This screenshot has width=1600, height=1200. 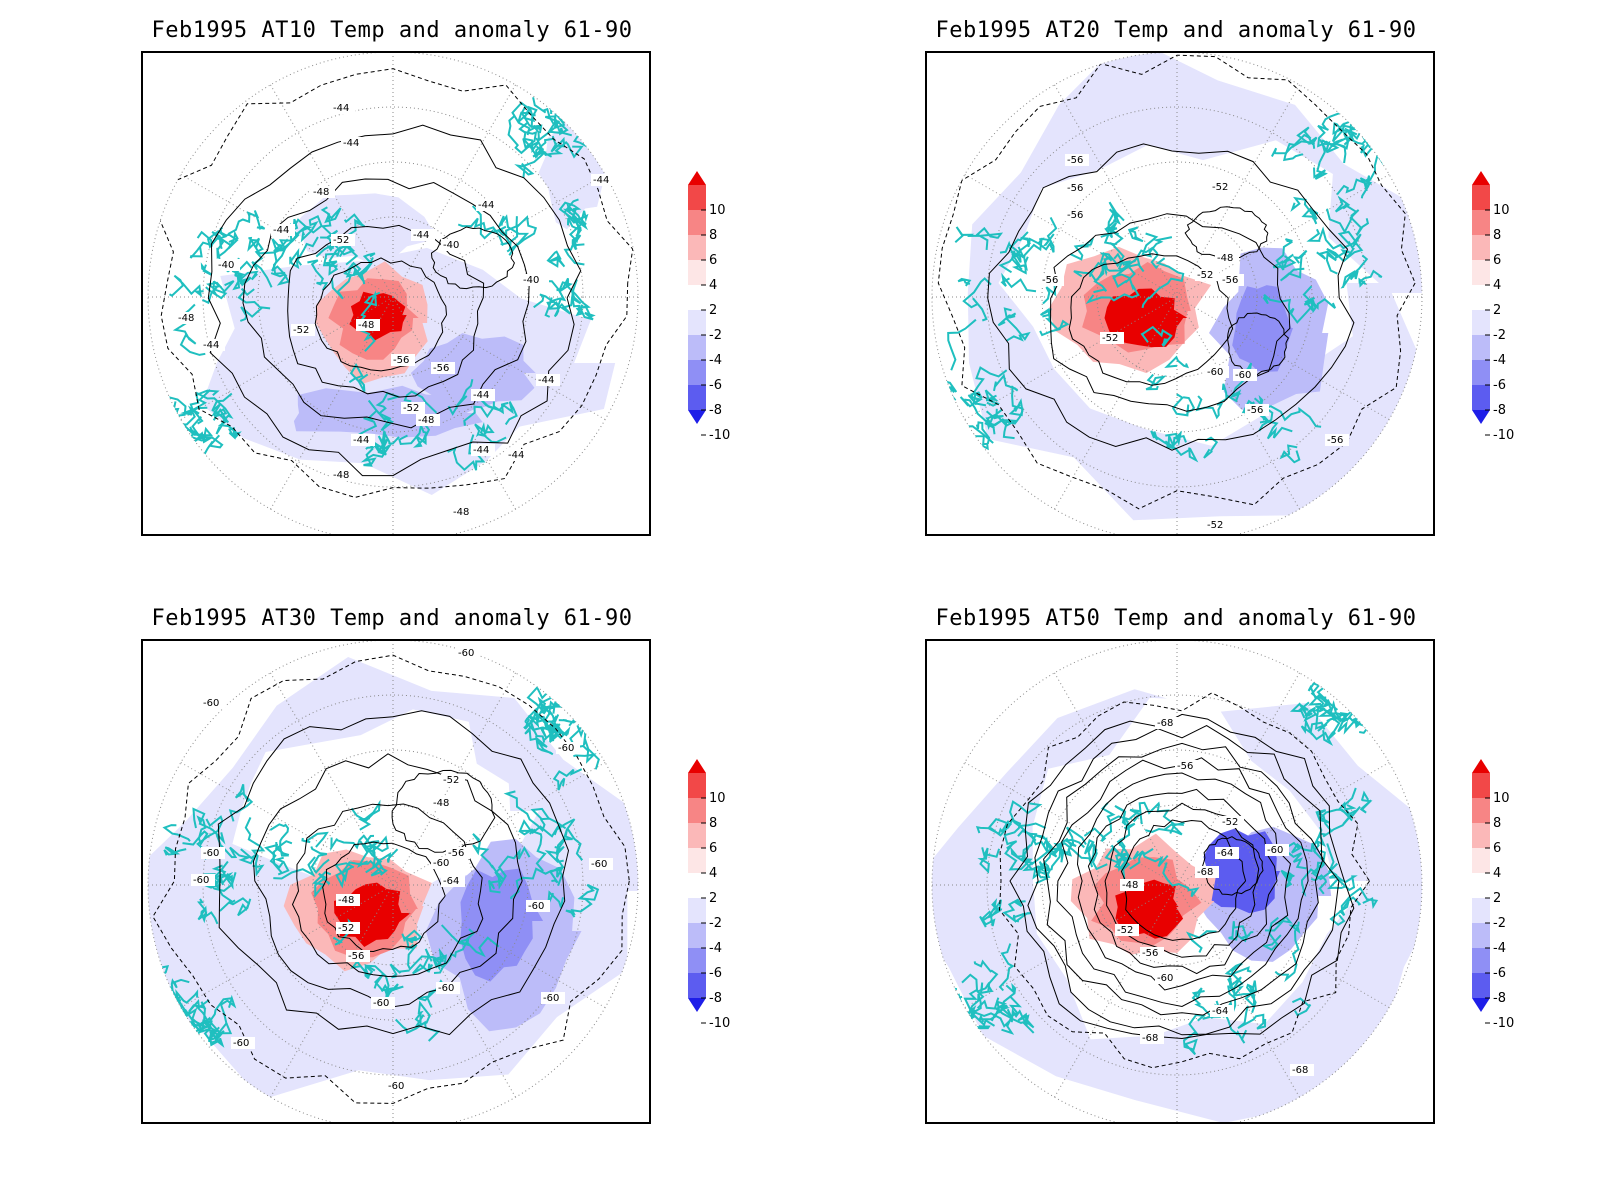 What do you see at coordinates (1481, 417) in the screenshot?
I see `colorbar-bottom-arrow` at bounding box center [1481, 417].